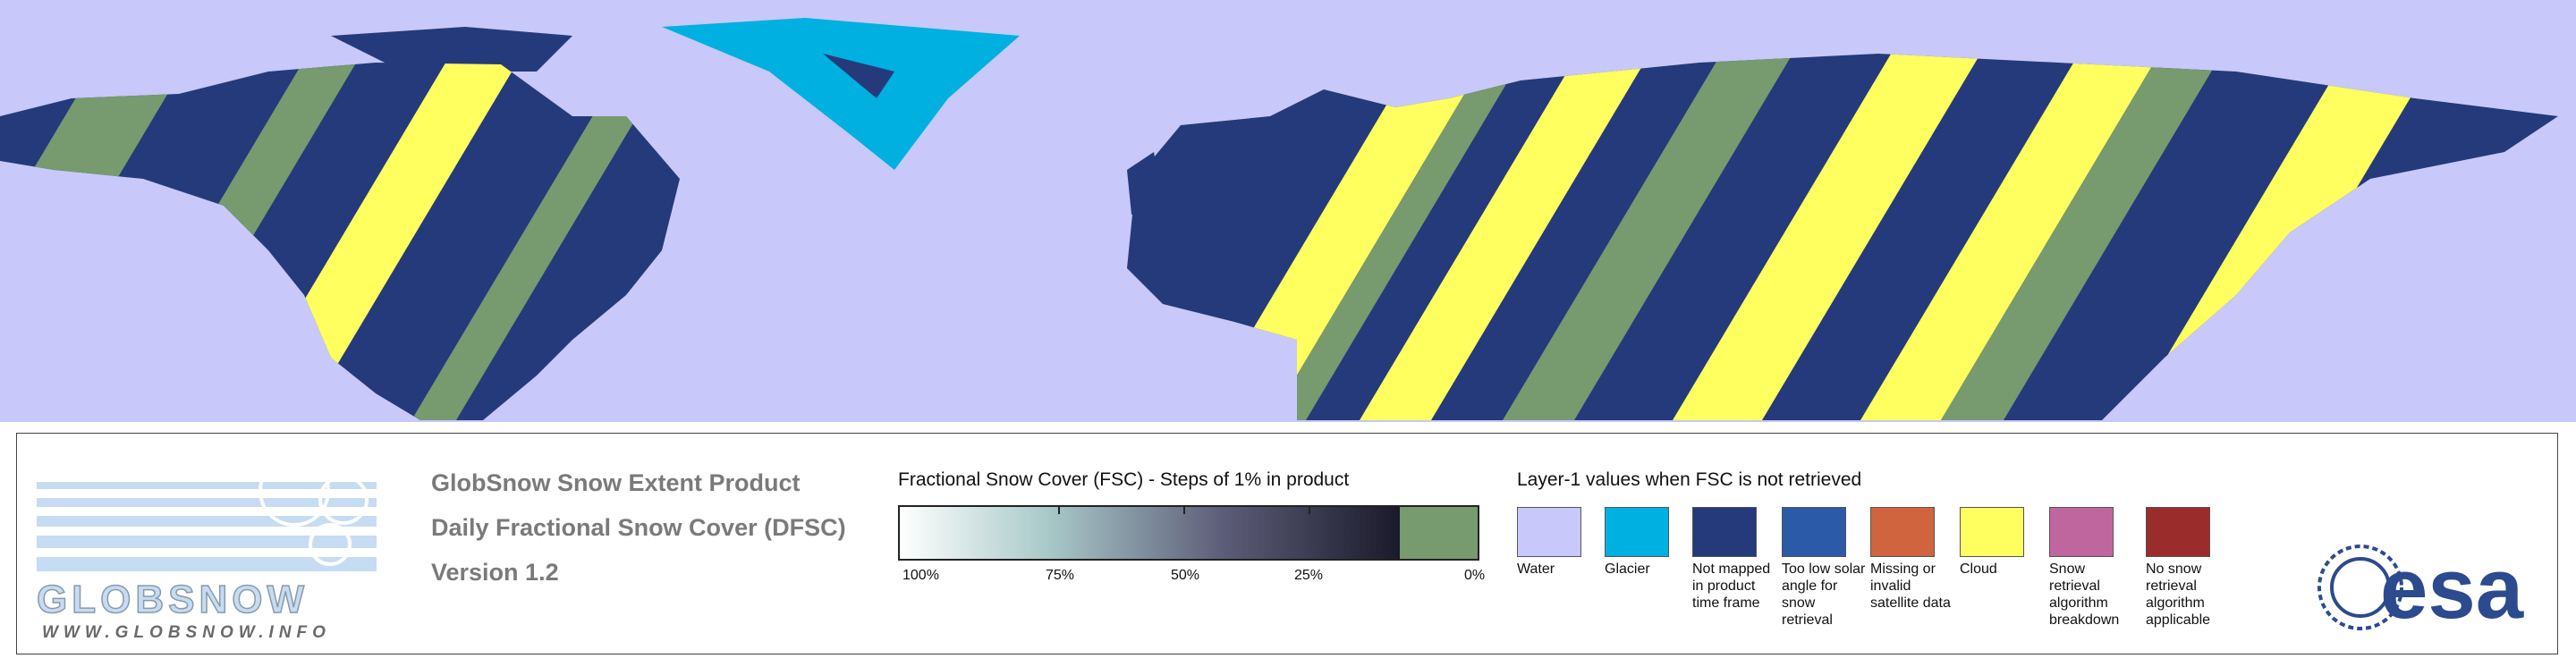  What do you see at coordinates (858, 76) in the screenshot?
I see `greenland-inner` at bounding box center [858, 76].